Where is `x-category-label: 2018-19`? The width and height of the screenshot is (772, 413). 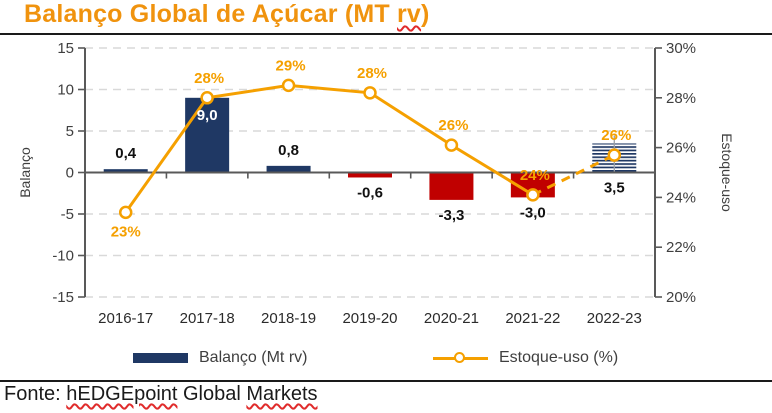
x-category-label: 2018-19 is located at coordinates (288, 318).